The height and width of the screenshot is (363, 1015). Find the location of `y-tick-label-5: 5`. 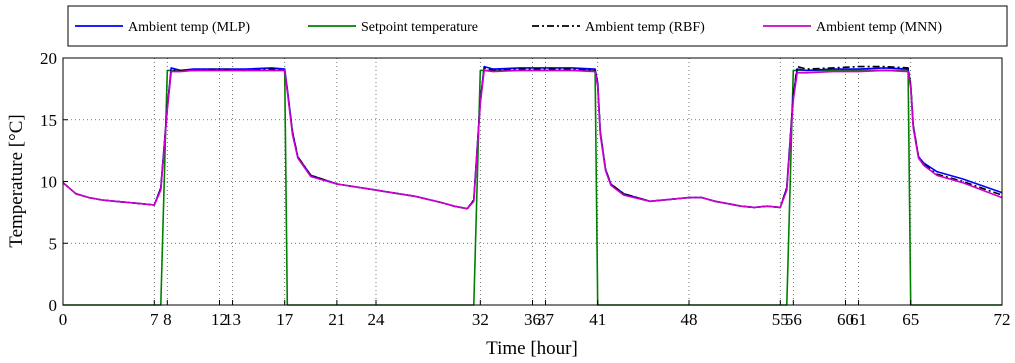

y-tick-label-5: 5 is located at coordinates (53, 243).